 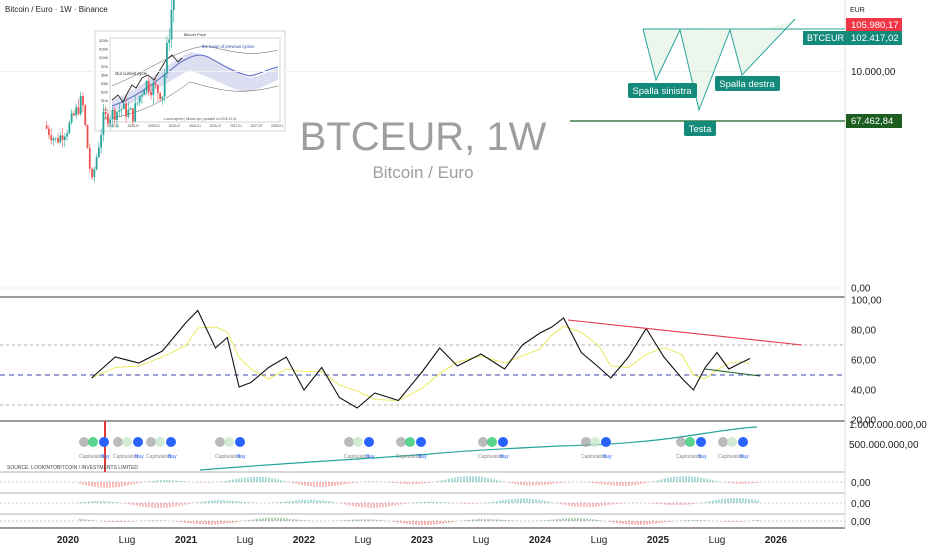 What do you see at coordinates (478, 448) in the screenshot?
I see `volume-line` at bounding box center [478, 448].